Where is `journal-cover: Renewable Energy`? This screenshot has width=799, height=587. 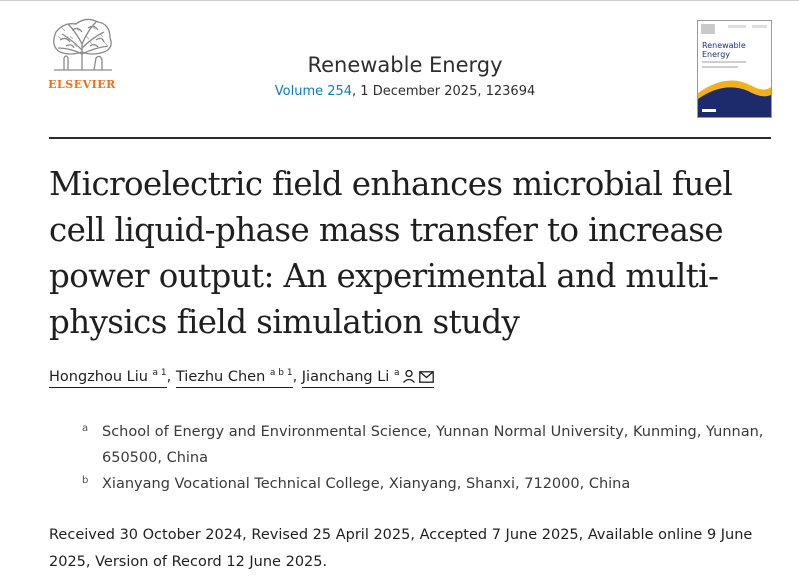 journal-cover: Renewable Energy is located at coordinates (734, 69).